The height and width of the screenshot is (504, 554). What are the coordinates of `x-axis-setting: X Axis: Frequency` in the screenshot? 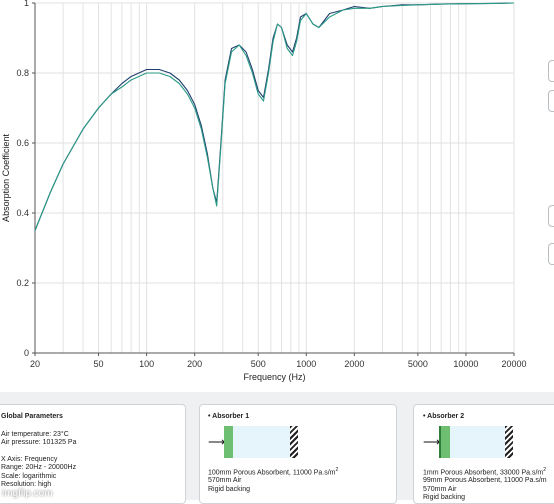 It's located at (29, 459).